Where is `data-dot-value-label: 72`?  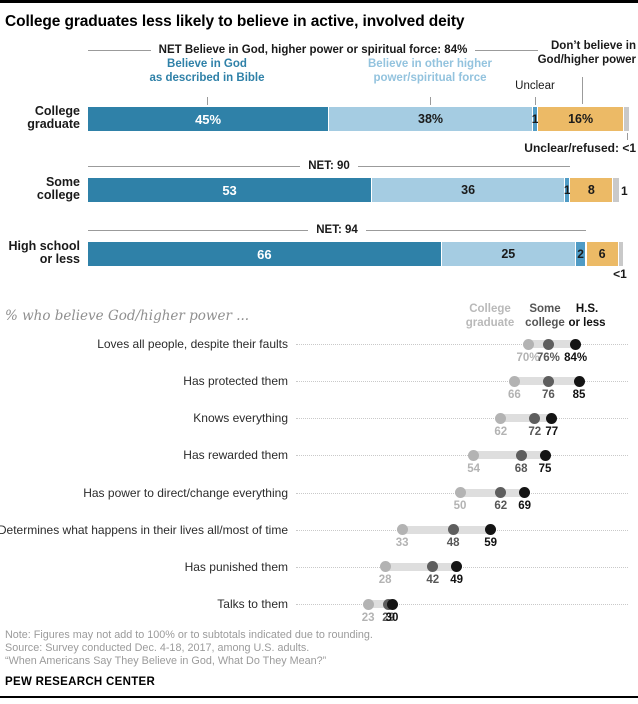 data-dot-value-label: 72 is located at coordinates (535, 431).